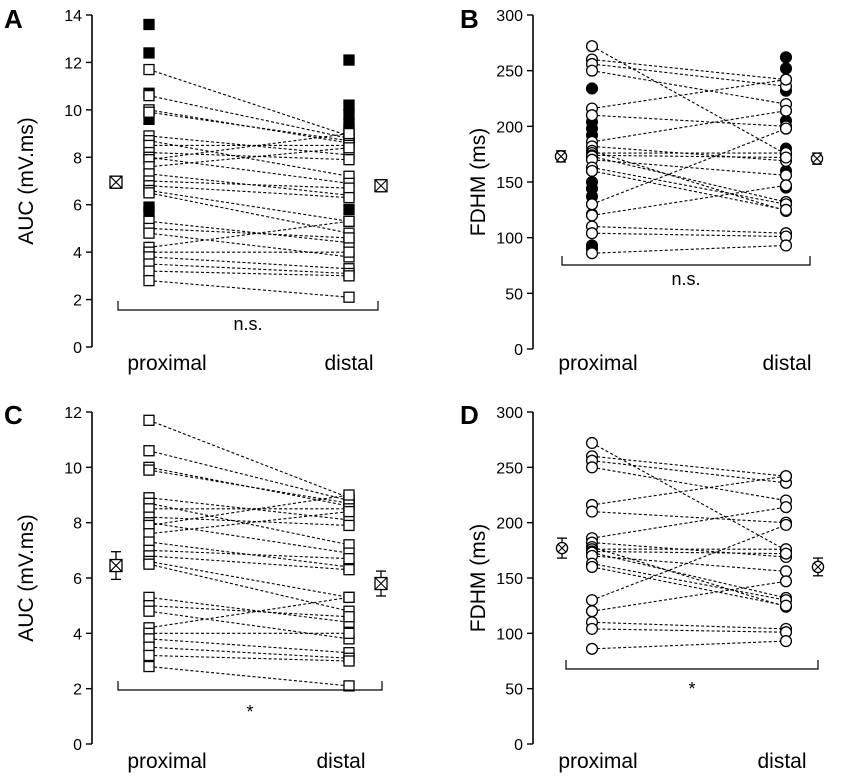 This screenshot has width=850, height=784. What do you see at coordinates (77, 524) in the screenshot?
I see `y-tick-label: 8` at bounding box center [77, 524].